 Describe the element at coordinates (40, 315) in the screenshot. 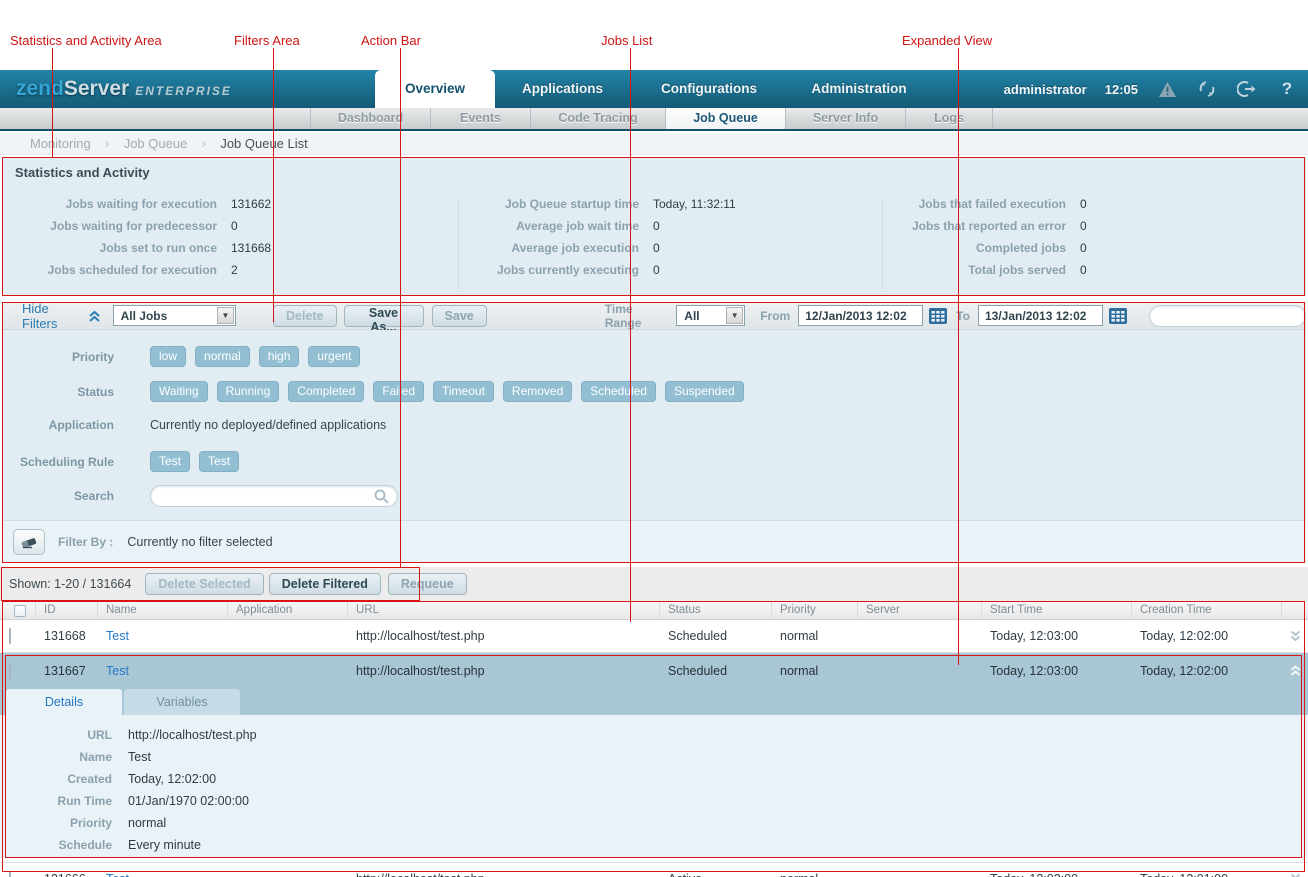

I see `hide-filters-link: Hide Filters` at that location.